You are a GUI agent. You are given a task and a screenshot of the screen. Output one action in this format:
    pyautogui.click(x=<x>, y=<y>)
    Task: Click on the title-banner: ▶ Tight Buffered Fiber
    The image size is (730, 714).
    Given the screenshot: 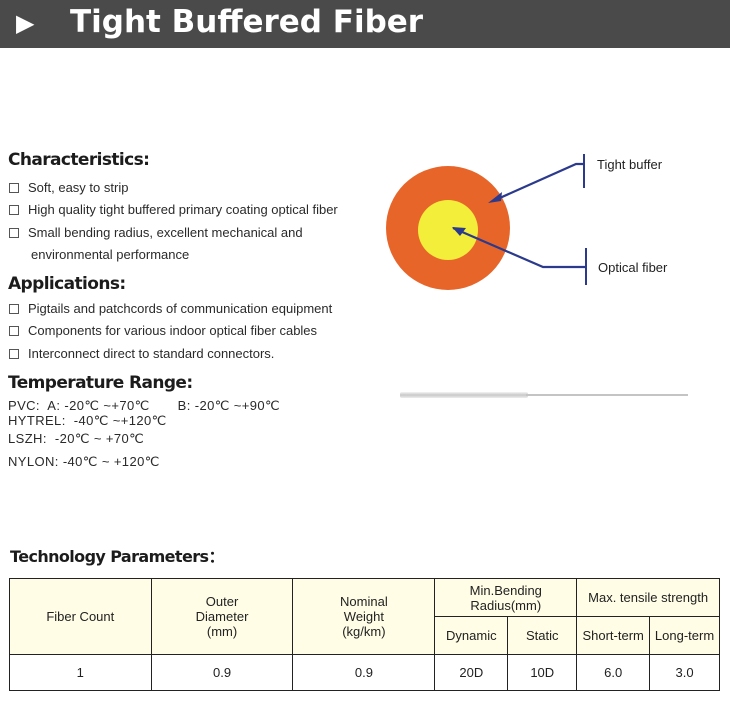 What is the action you would take?
    pyautogui.click(x=365, y=24)
    